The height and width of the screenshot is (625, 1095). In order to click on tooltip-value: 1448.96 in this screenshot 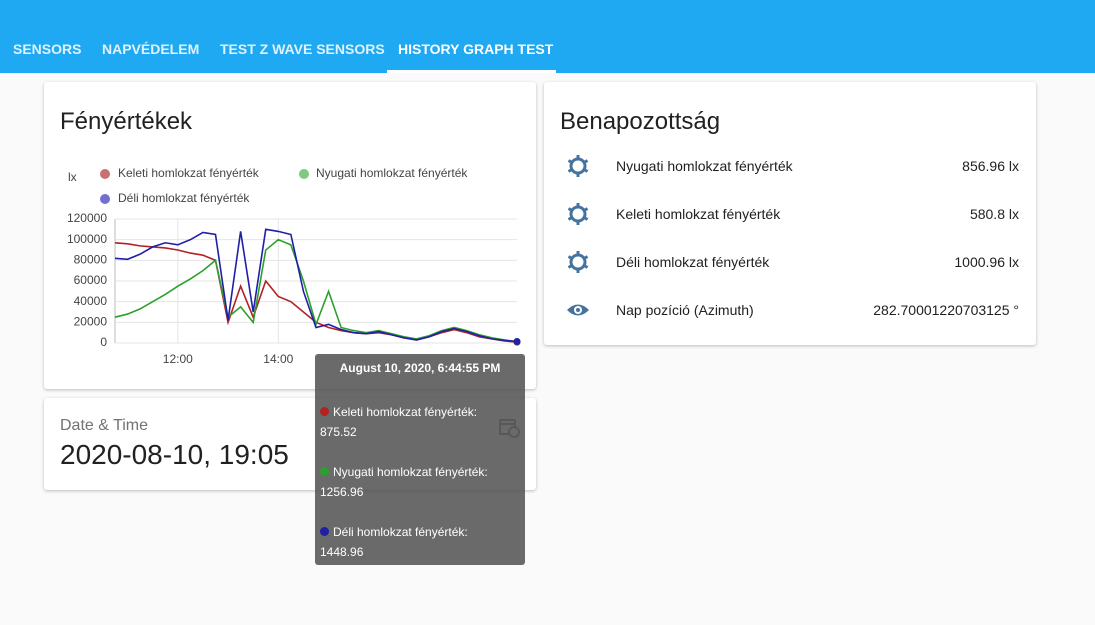, I will do `click(342, 552)`.